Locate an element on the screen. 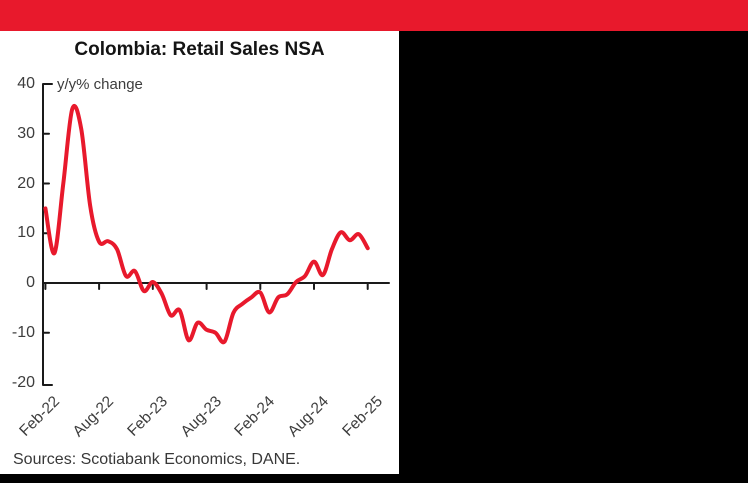  y-tick-label: -20 is located at coordinates (23, 382).